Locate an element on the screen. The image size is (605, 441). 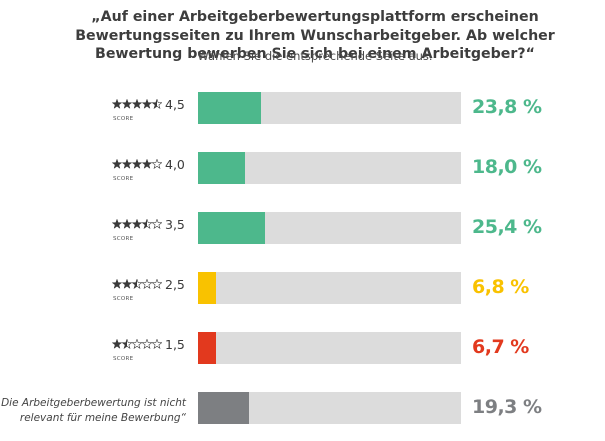
category-label: 3,5 is located at coordinates (175, 224).